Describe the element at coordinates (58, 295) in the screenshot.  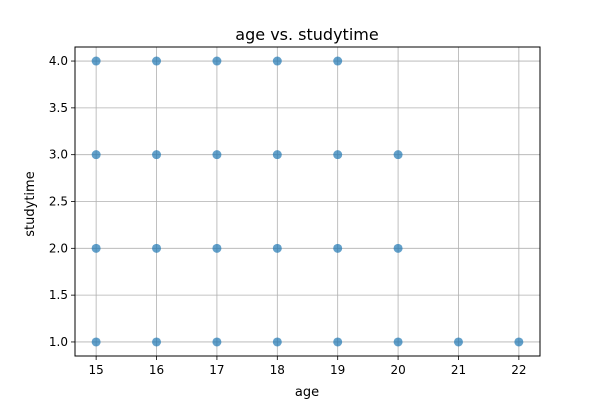
I see `y-tick-label: 1.5` at that location.